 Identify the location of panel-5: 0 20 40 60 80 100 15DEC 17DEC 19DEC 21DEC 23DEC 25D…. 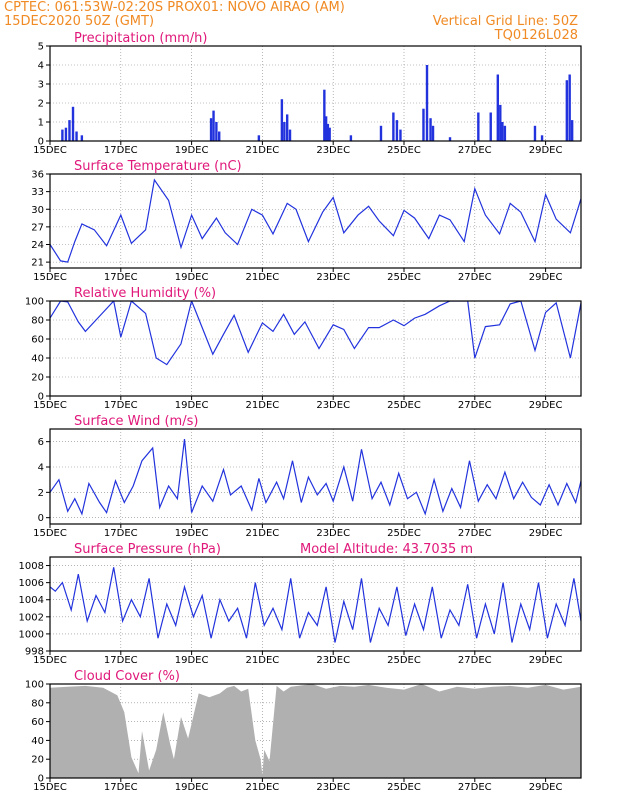
(303, 731).